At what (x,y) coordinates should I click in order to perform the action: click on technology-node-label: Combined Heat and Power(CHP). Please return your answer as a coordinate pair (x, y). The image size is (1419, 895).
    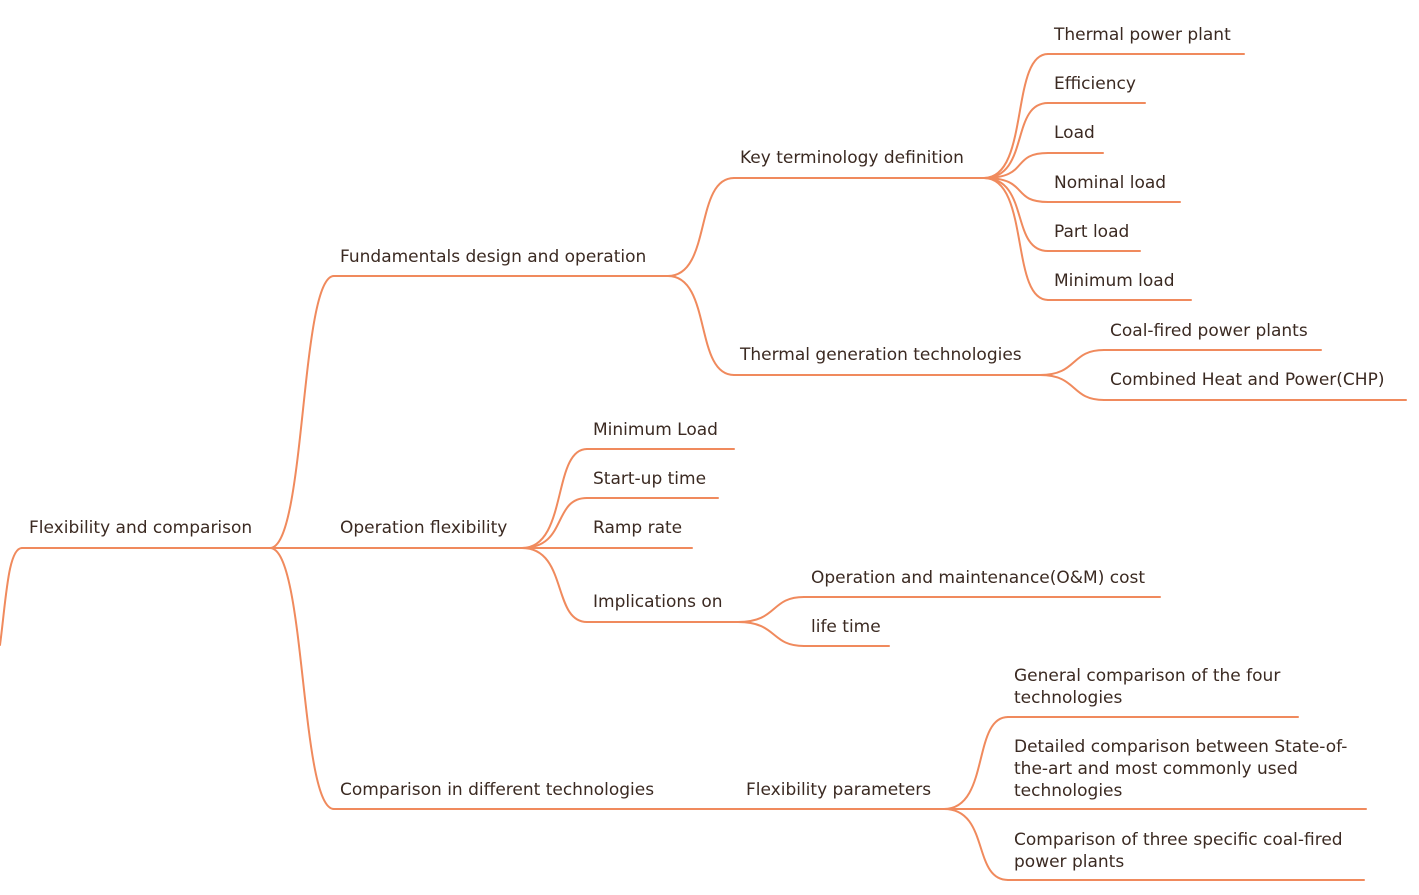
    Looking at the image, I should click on (1247, 380).